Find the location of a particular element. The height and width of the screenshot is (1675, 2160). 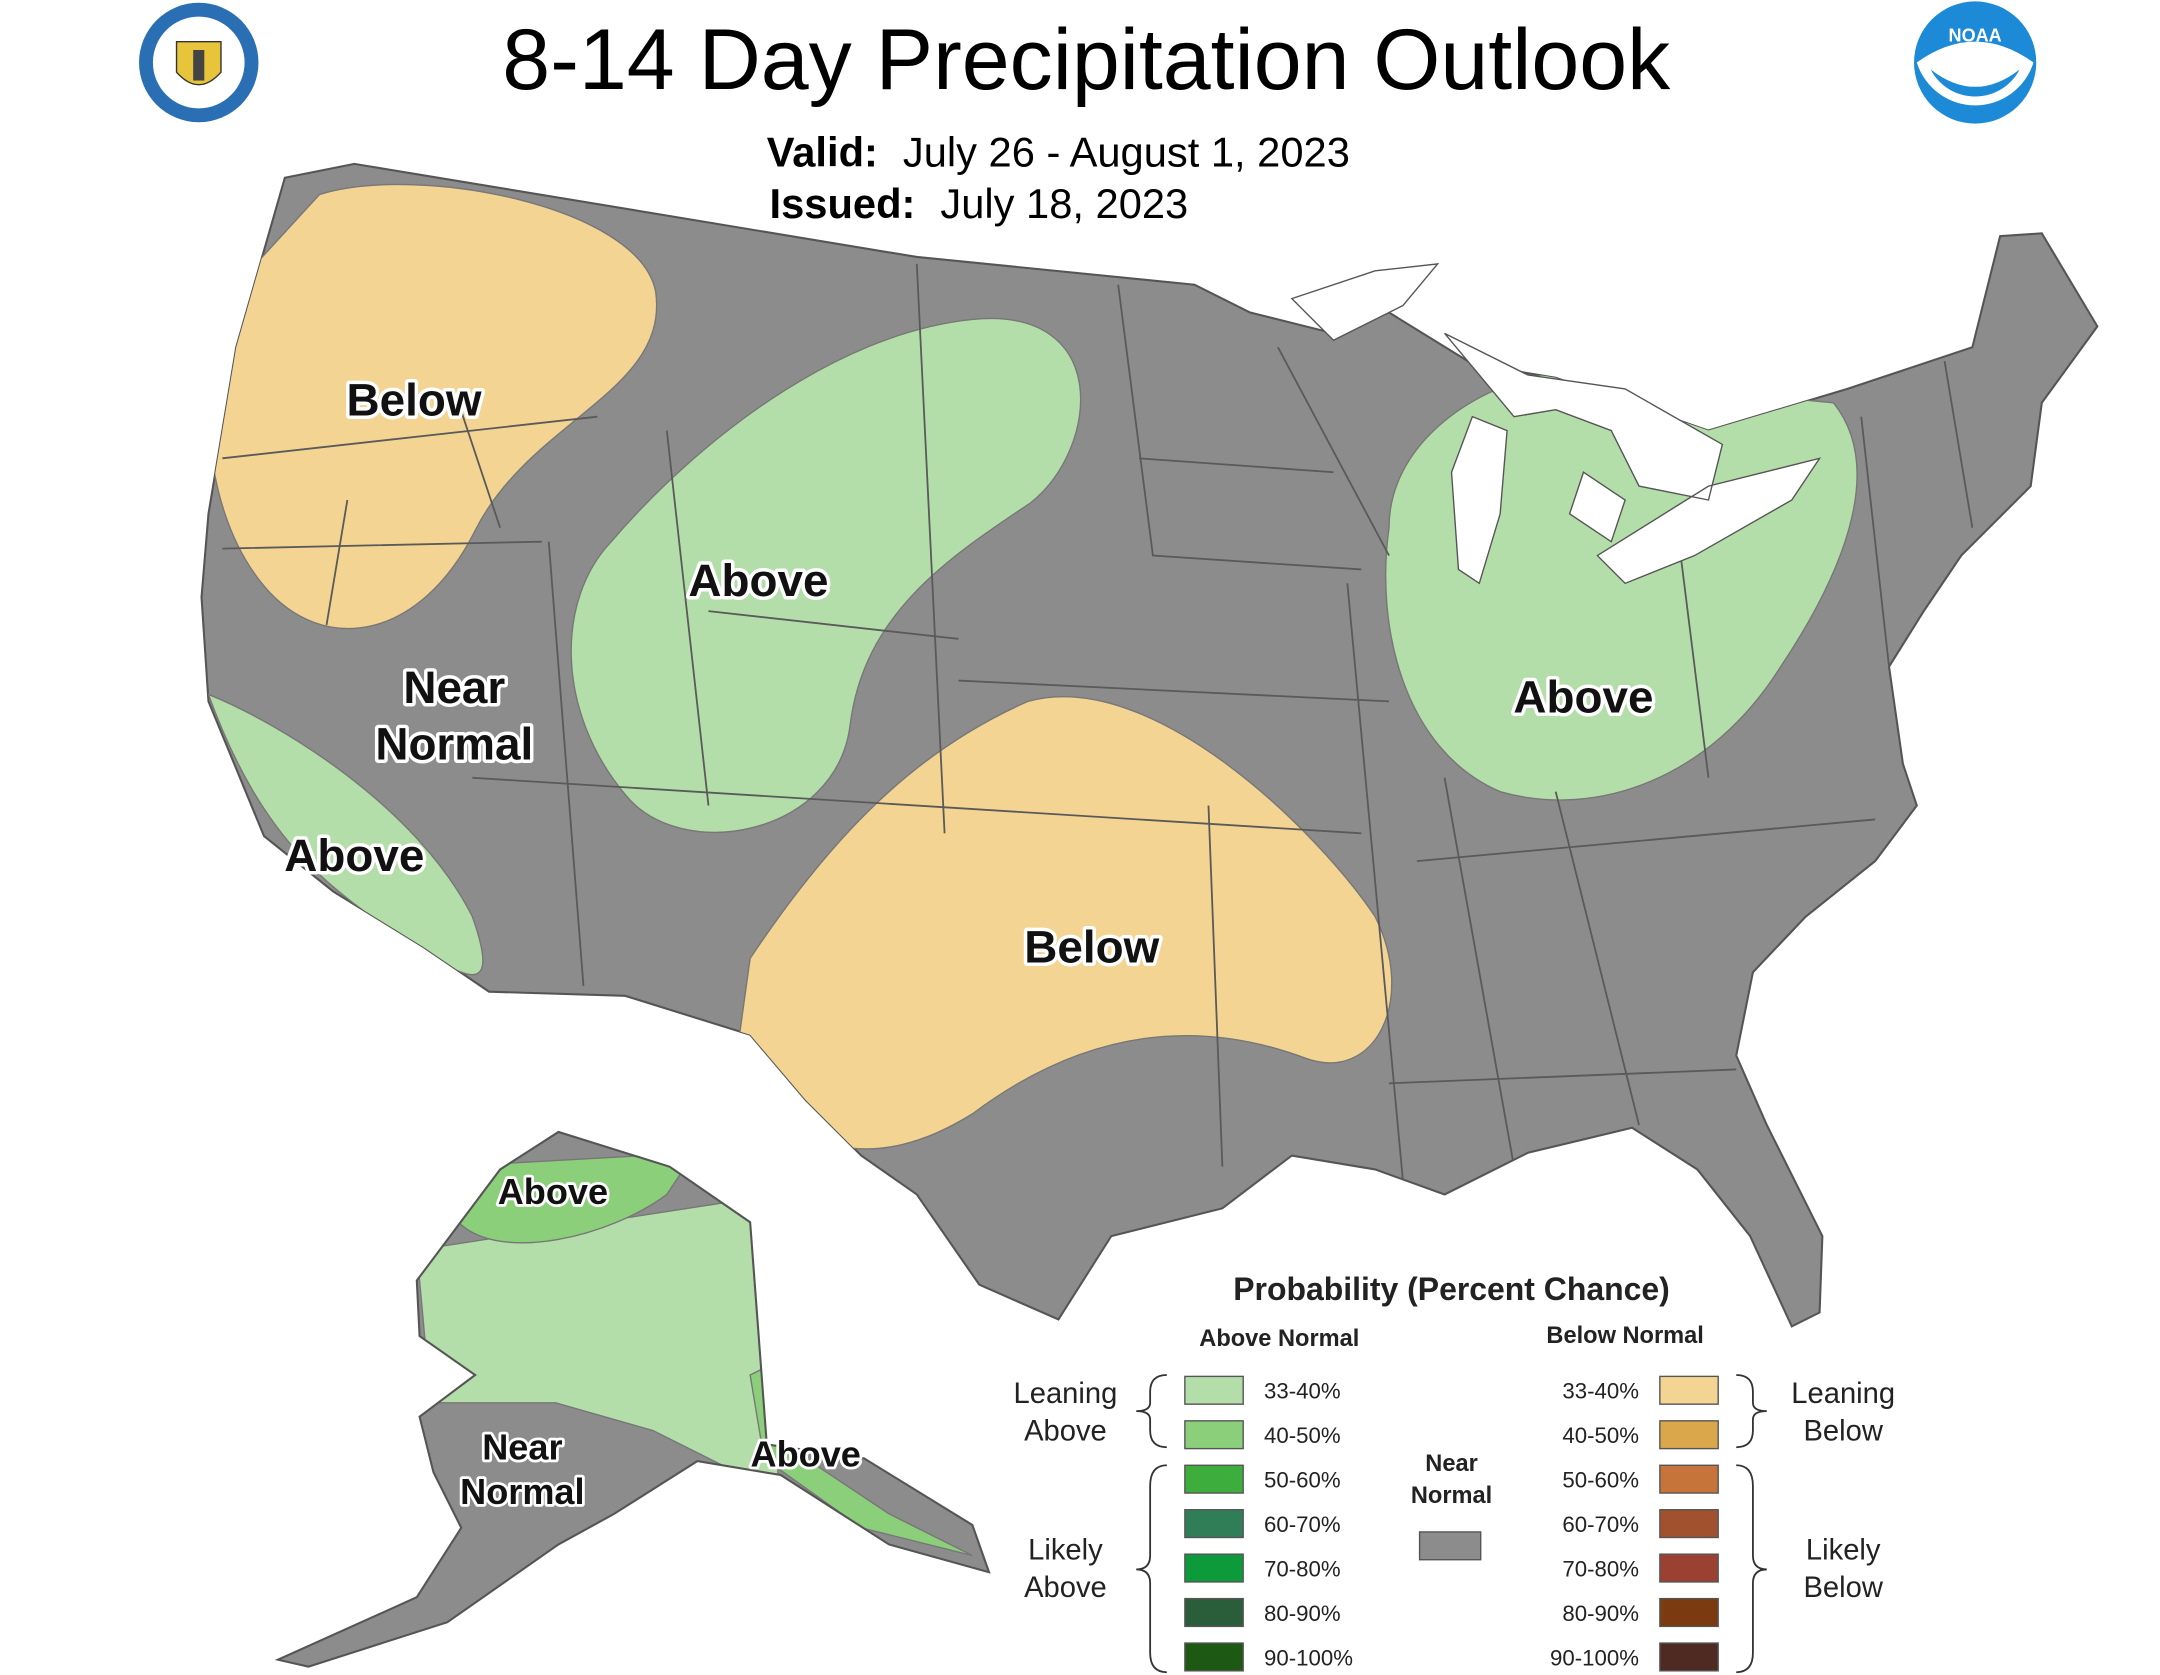

group-label: Likely Above is located at coordinates (1065, 1570).